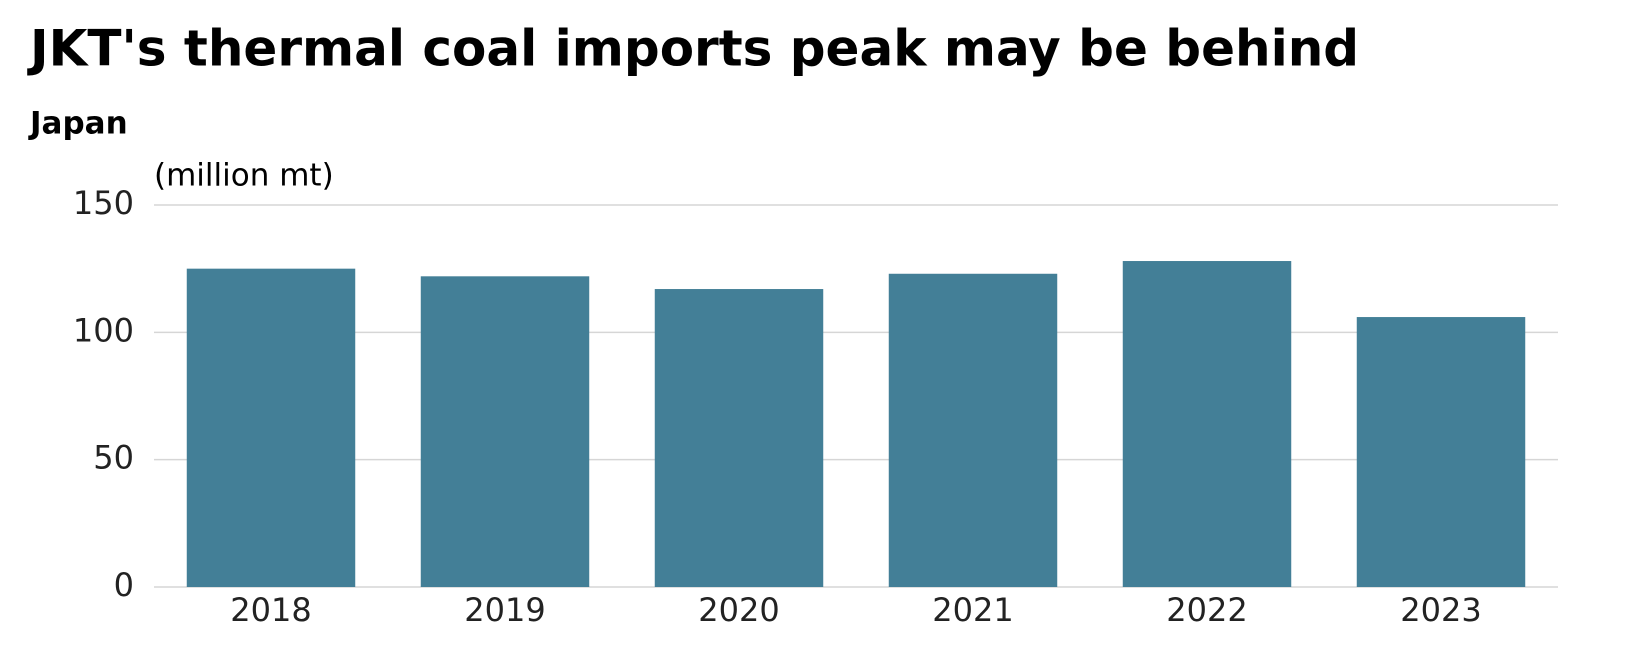  What do you see at coordinates (1206, 610) in the screenshot?
I see `x-tick-label: 2022` at bounding box center [1206, 610].